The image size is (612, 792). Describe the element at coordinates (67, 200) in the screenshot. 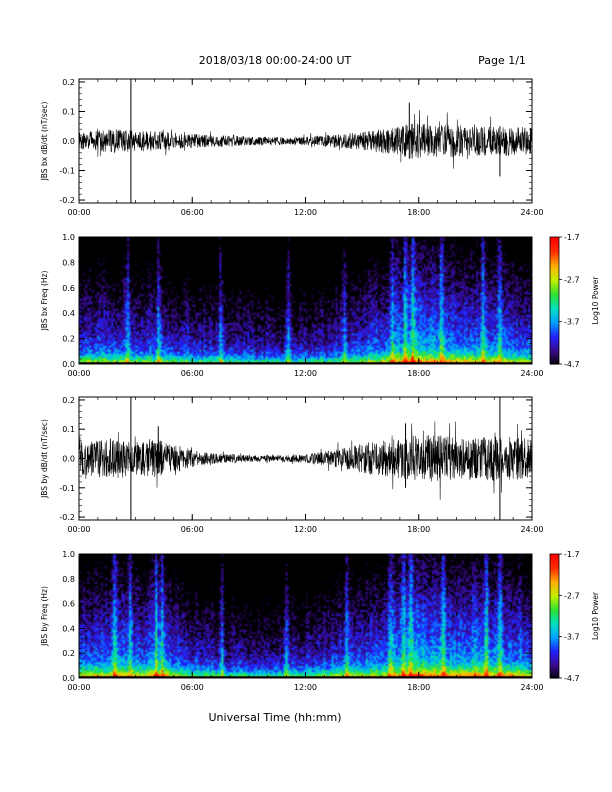

I see `y-tick-label: -0.2` at that location.